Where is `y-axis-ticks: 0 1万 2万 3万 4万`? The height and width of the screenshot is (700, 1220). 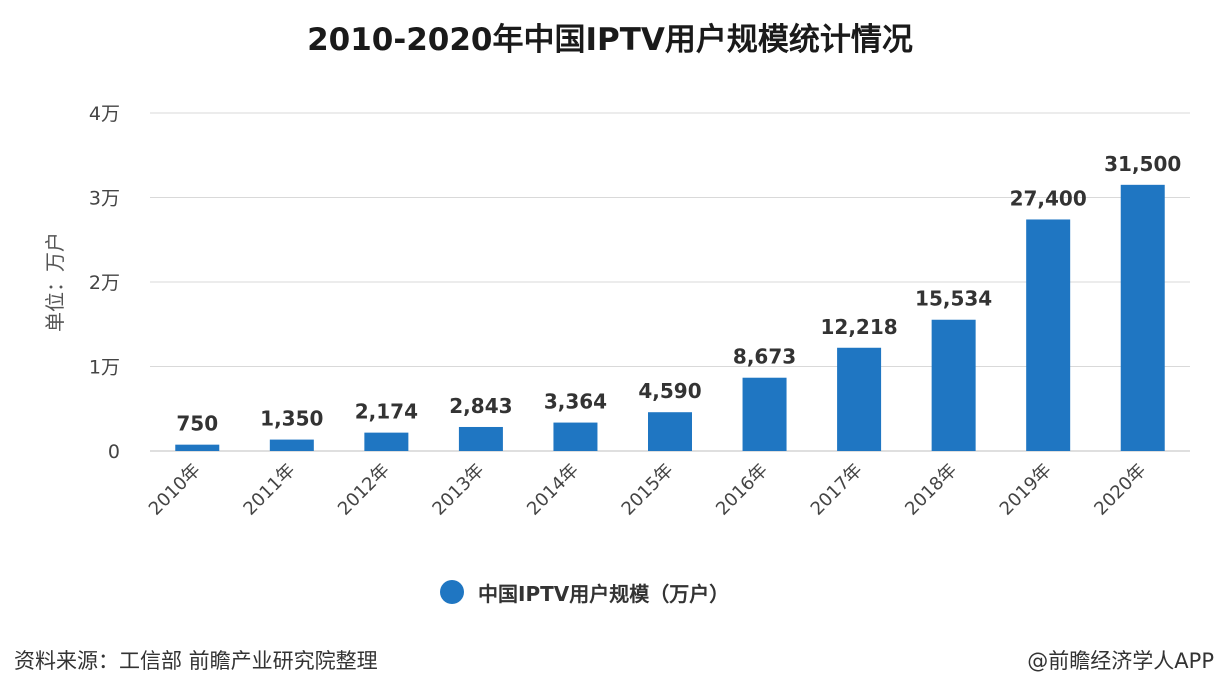 y-axis-ticks: 0 1万 2万 3万 4万 is located at coordinates (104, 283).